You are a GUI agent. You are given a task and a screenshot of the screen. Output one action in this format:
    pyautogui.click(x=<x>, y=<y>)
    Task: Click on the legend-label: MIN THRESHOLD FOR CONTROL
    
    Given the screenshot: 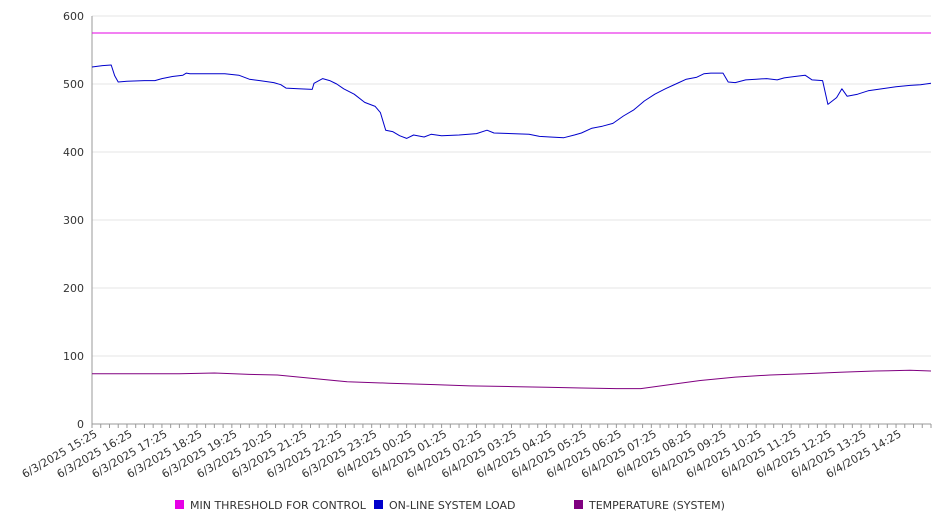 What is the action you would take?
    pyautogui.click(x=278, y=505)
    